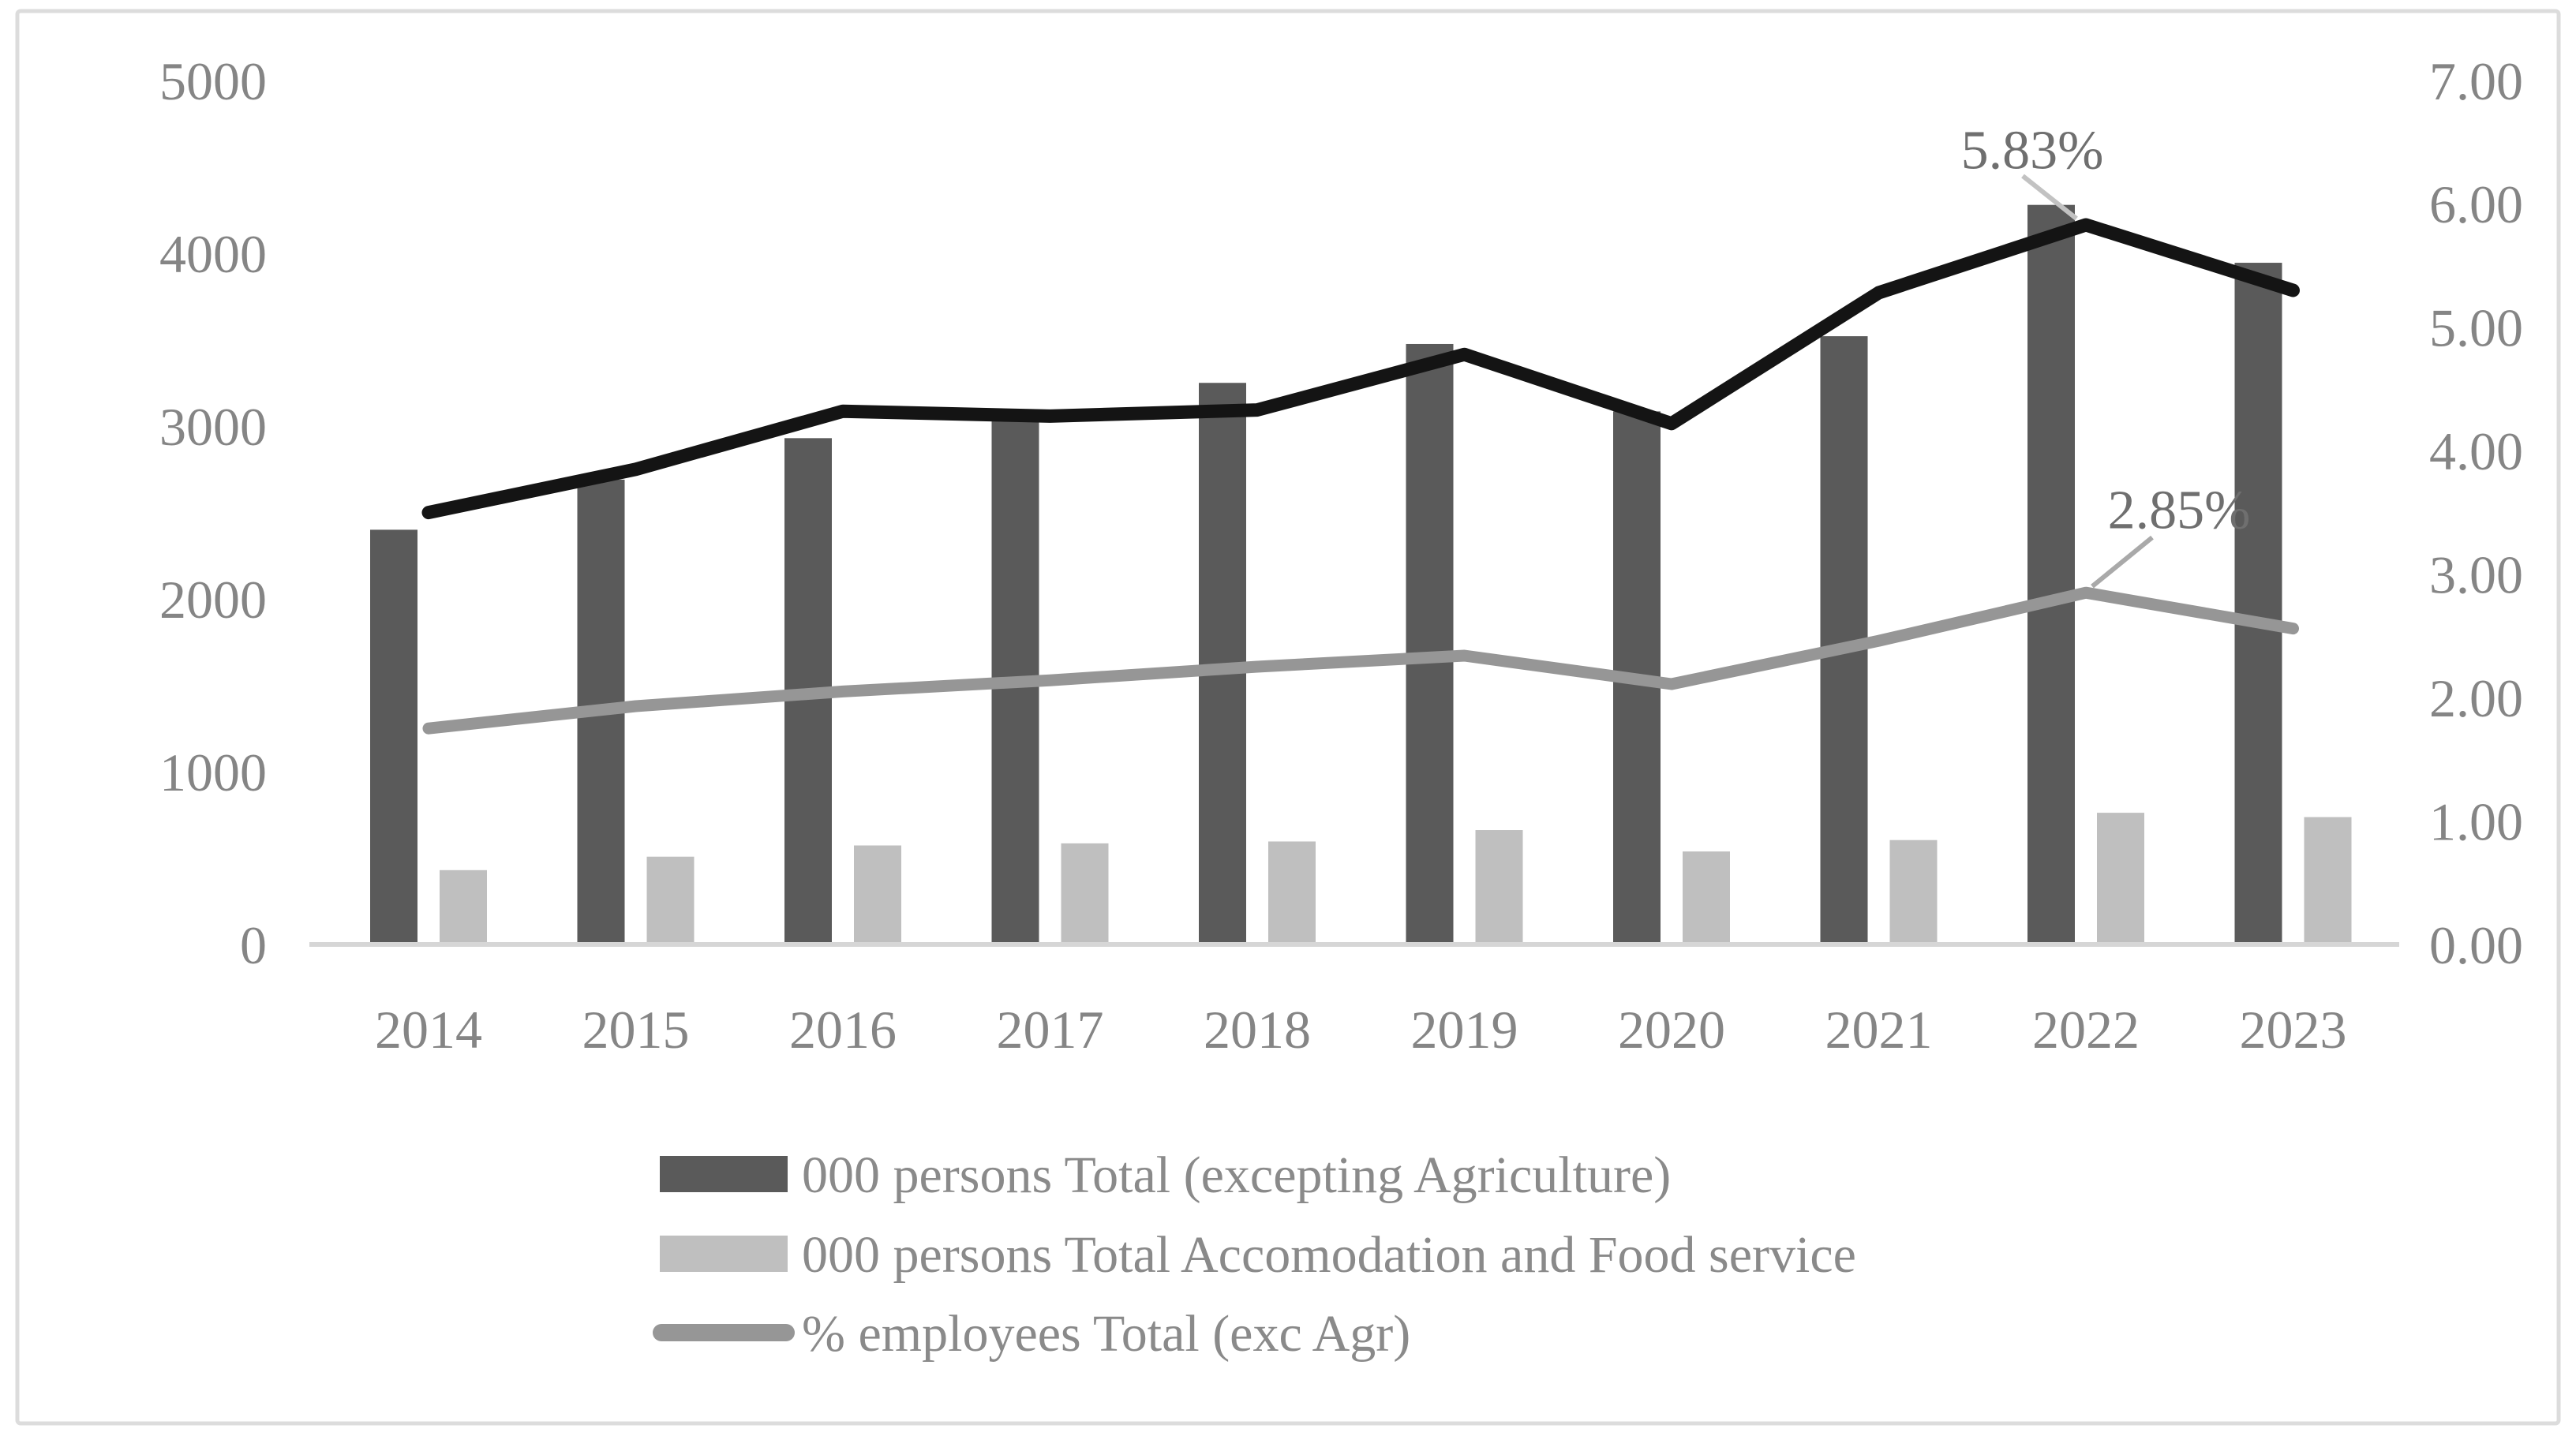 The width and height of the screenshot is (2576, 1436). Describe the element at coordinates (1292, 892) in the screenshot. I see `bar-accom_food_bar-2018` at that location.